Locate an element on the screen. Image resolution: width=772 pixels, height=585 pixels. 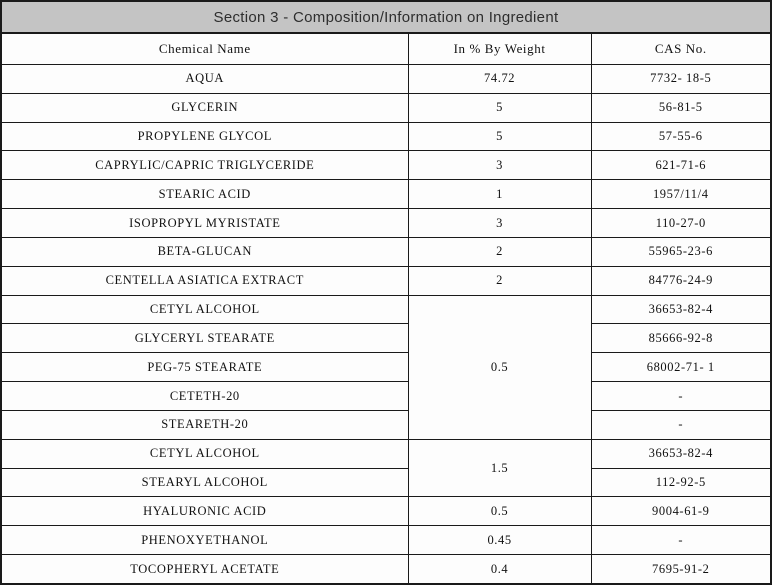
table-row: CETYL ALCOHOL 1.5 36653-82-4 is located at coordinates (386, 468).